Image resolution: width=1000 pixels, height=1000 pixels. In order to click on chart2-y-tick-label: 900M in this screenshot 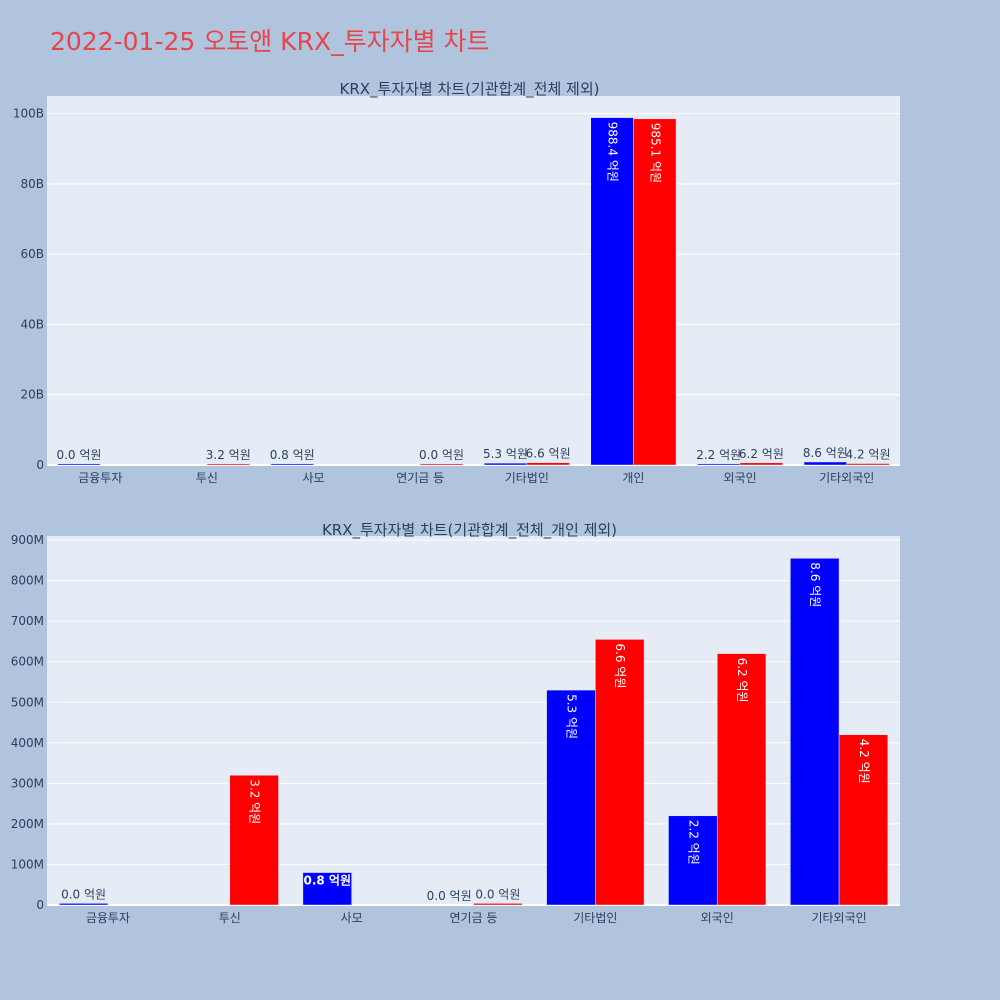, I will do `click(27, 540)`.